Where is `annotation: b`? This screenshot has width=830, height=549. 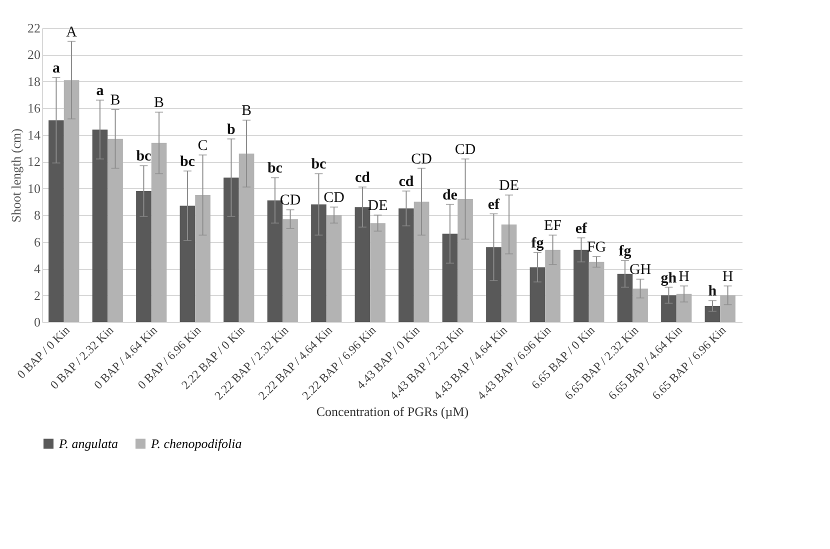 annotation: b is located at coordinates (231, 130).